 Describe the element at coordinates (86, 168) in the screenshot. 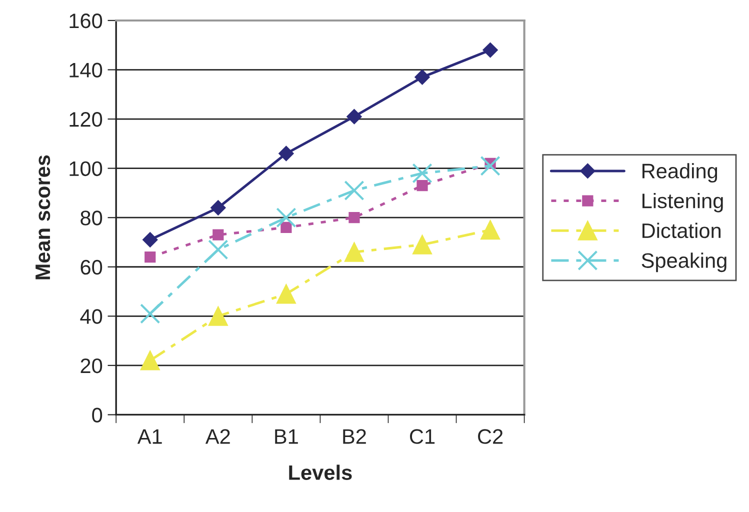

I see `y-tick-label: 100` at that location.